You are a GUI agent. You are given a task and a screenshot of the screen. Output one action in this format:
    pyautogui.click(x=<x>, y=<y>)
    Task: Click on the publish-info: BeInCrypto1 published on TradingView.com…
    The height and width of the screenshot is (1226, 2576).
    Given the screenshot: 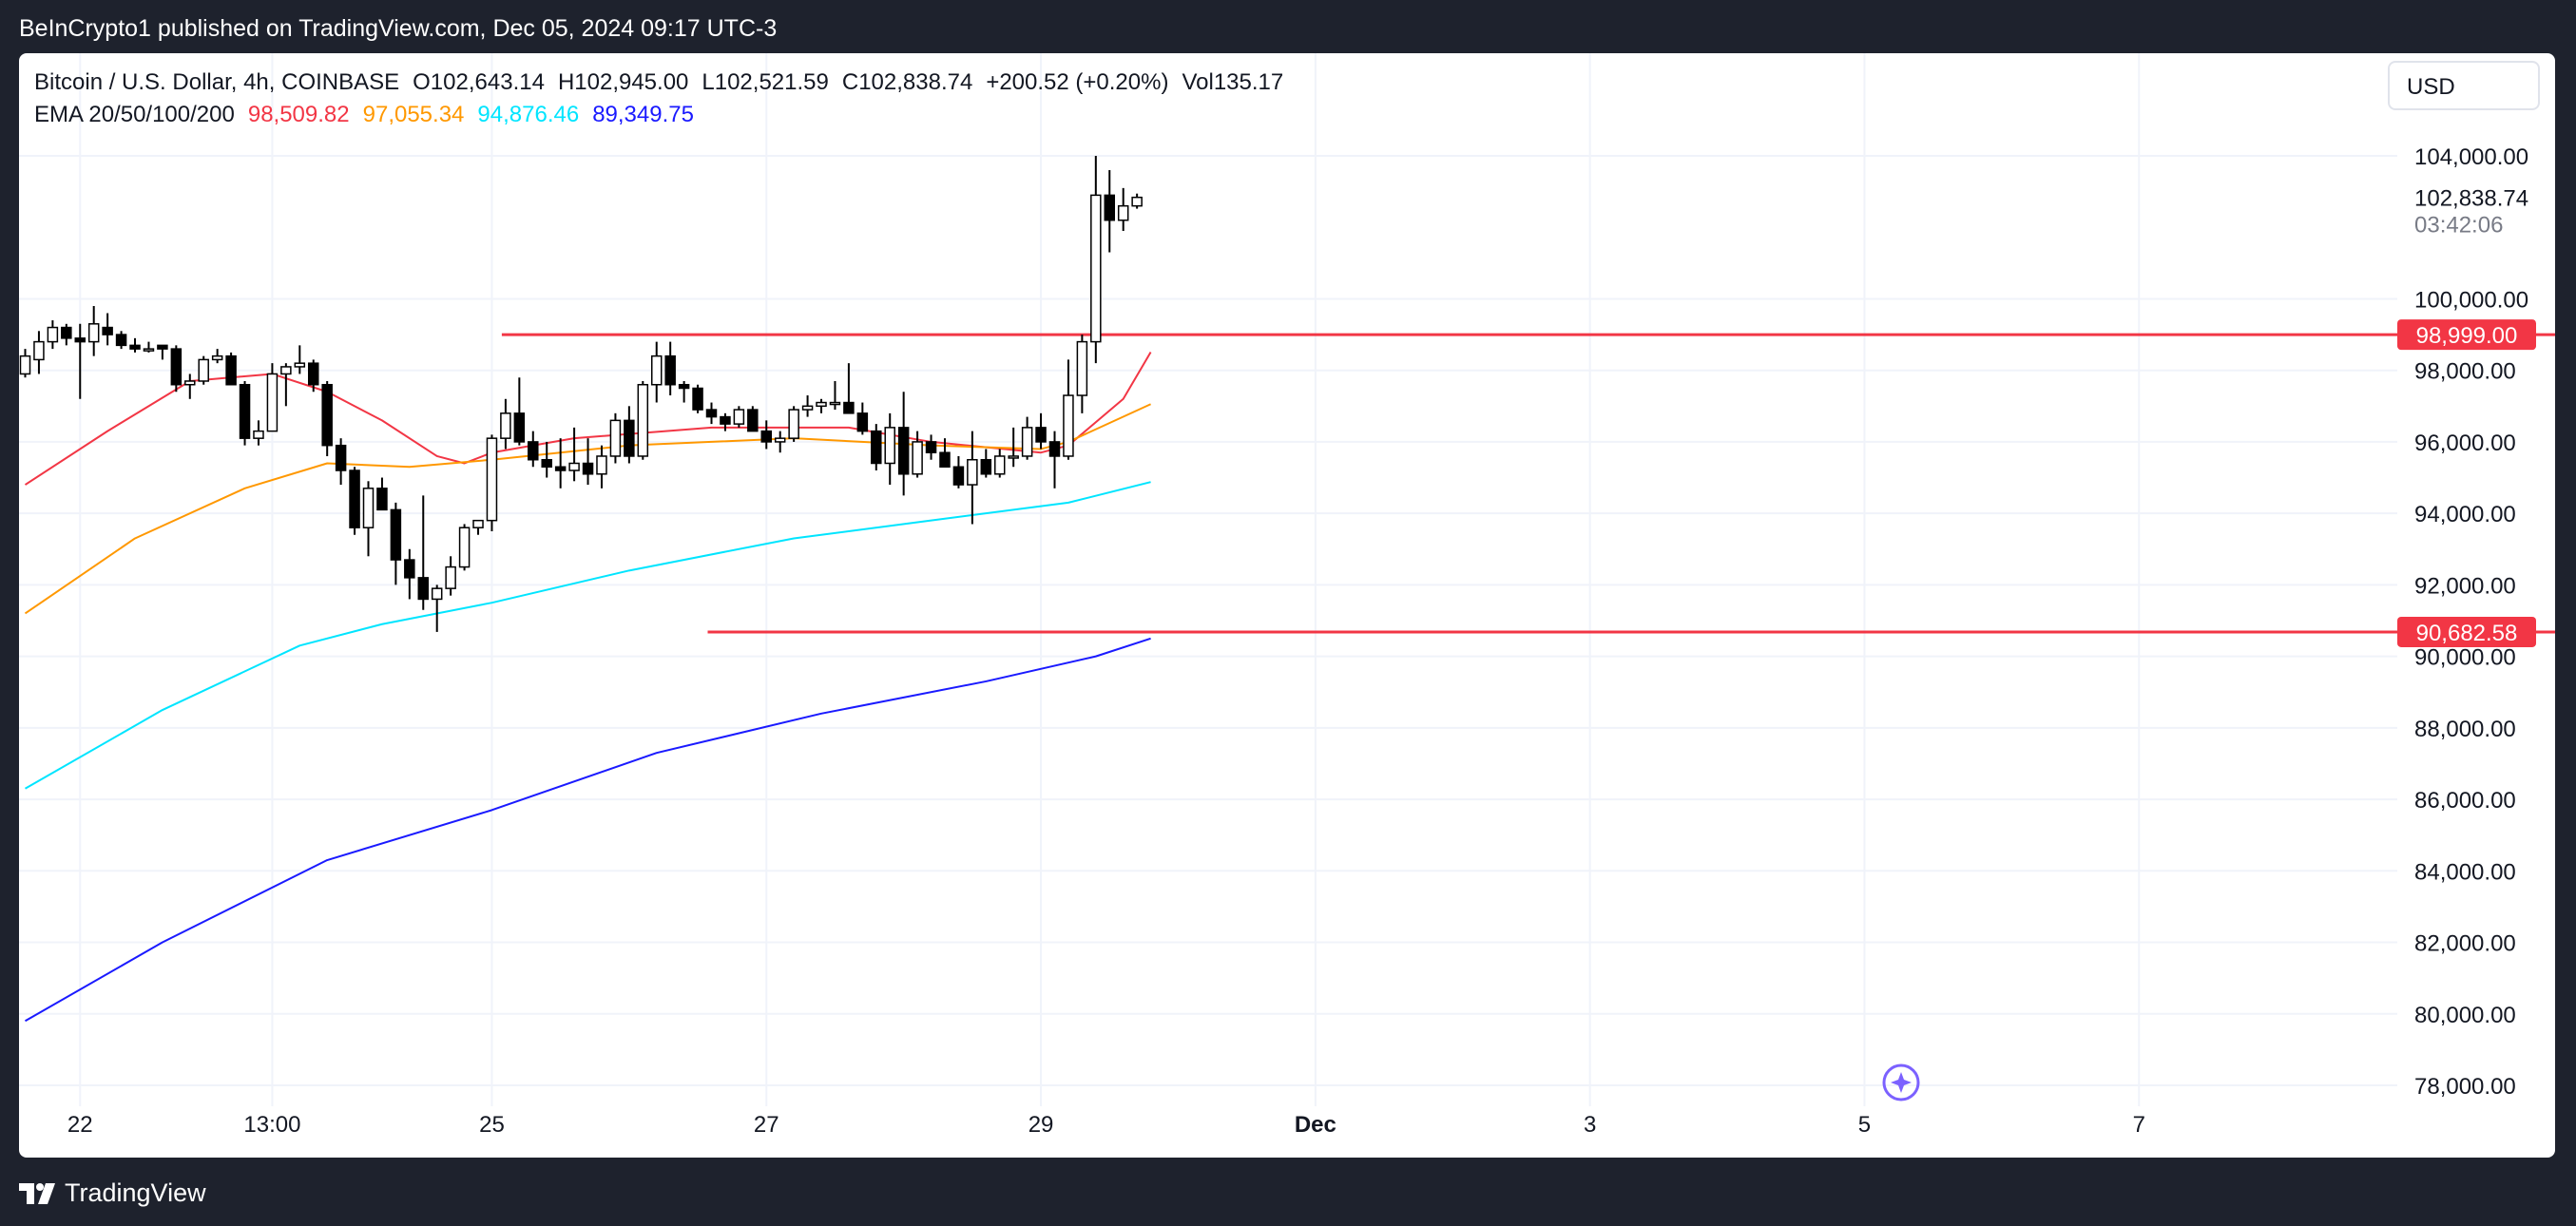 What is the action you would take?
    pyautogui.click(x=398, y=29)
    